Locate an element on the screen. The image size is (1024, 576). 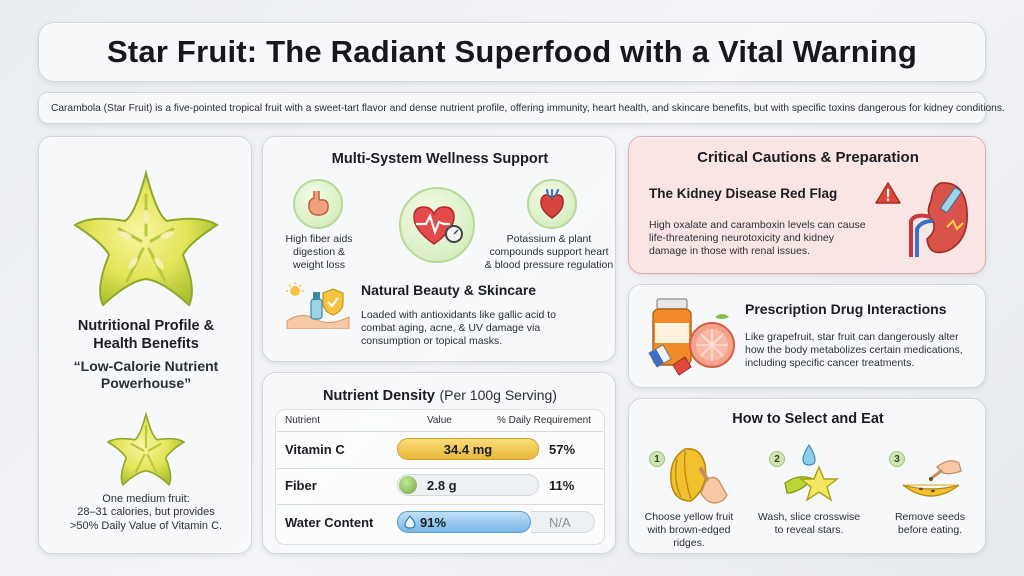
table-row-dv: N/A is located at coordinates (560, 522).